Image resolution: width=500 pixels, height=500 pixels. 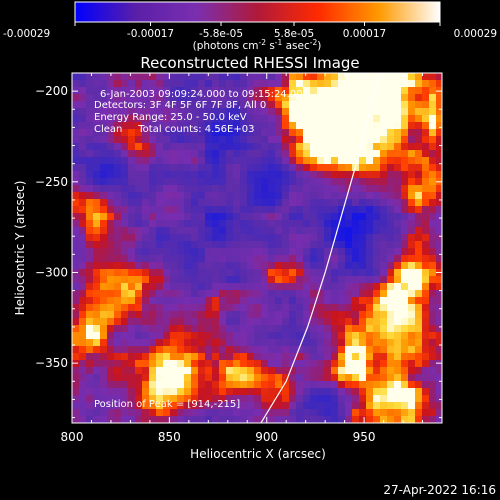 What do you see at coordinates (26, 34) in the screenshot?
I see `colorbar-tick-label: -0.00029` at bounding box center [26, 34].